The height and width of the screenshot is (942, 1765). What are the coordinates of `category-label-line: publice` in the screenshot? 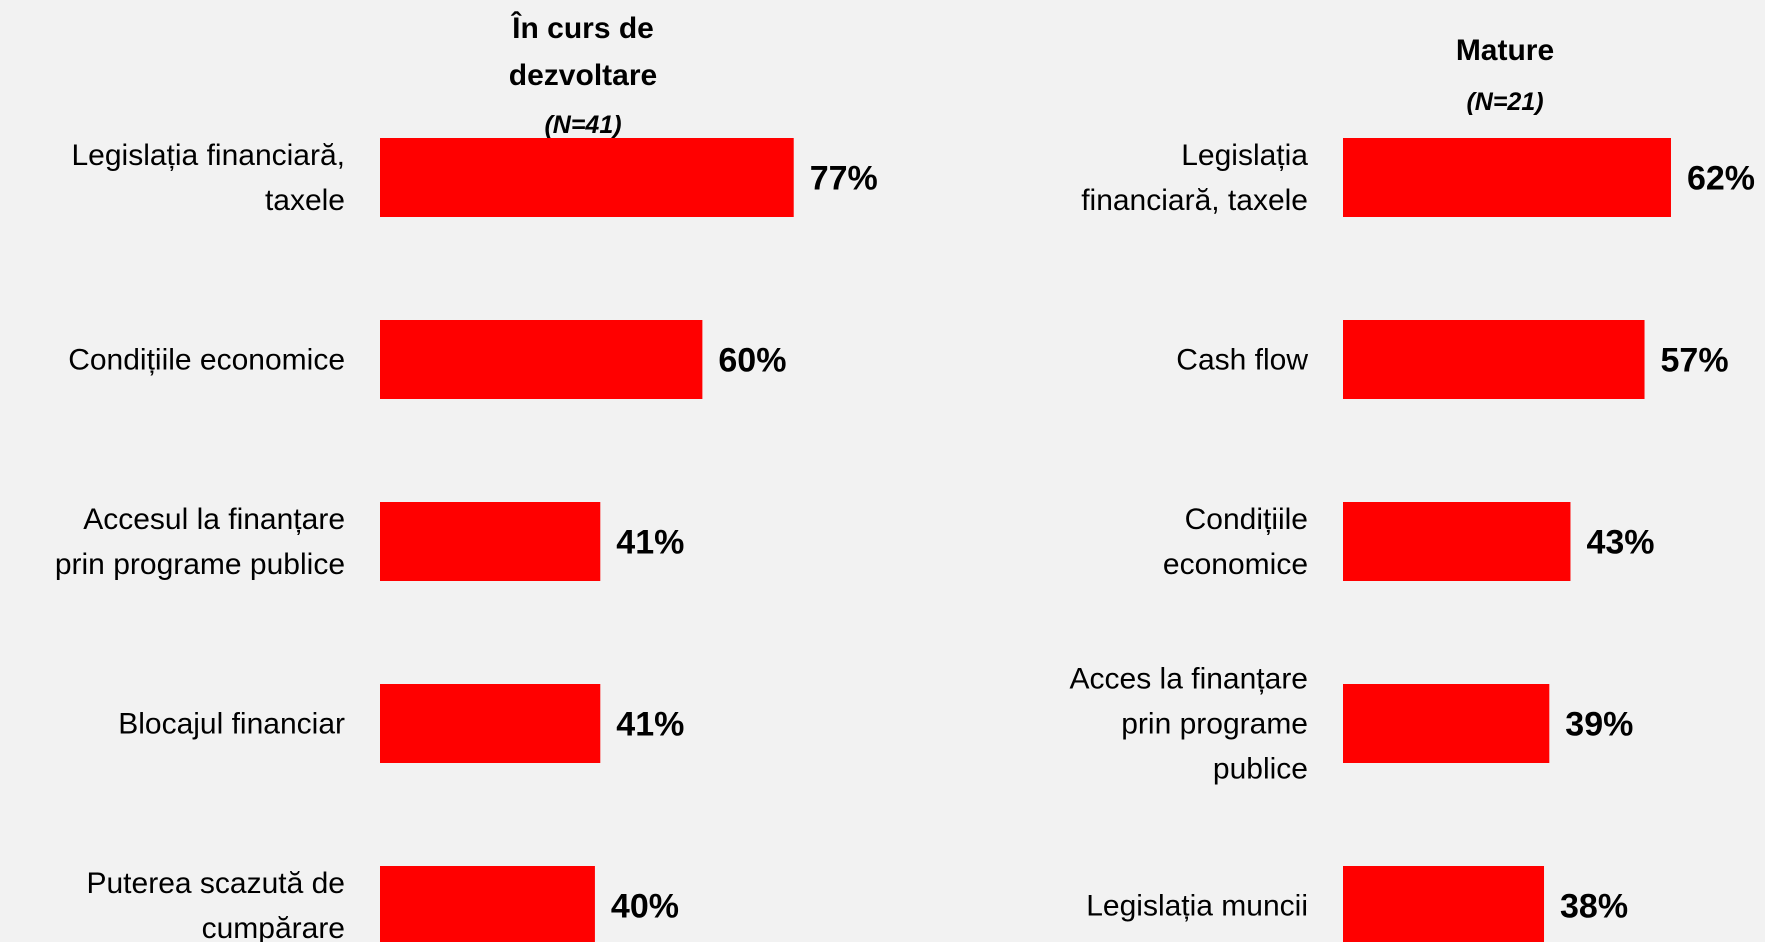 It's located at (1260, 769).